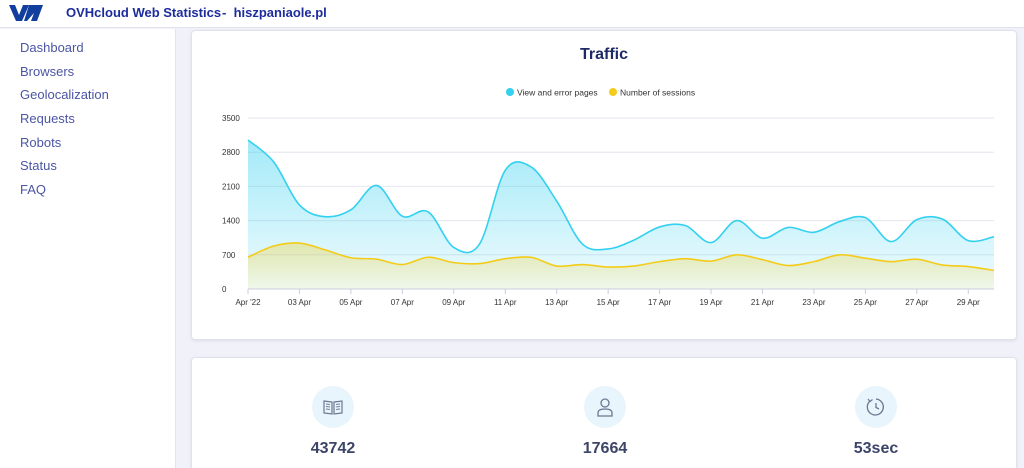  What do you see at coordinates (41, 142) in the screenshot?
I see `sidebar-item-robots: Robots` at bounding box center [41, 142].